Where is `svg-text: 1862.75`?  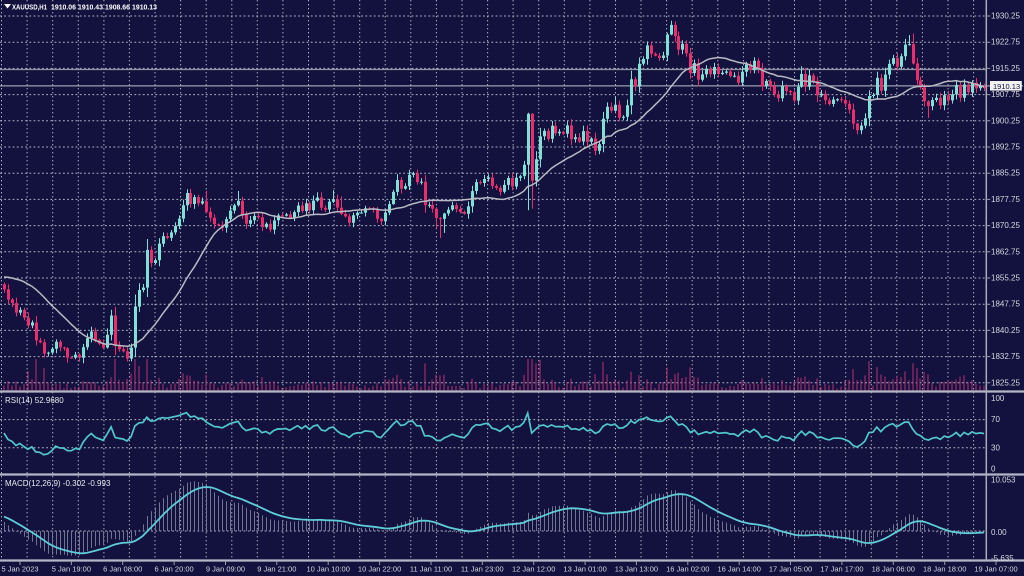
svg-text: 1862.75 is located at coordinates (1005, 251).